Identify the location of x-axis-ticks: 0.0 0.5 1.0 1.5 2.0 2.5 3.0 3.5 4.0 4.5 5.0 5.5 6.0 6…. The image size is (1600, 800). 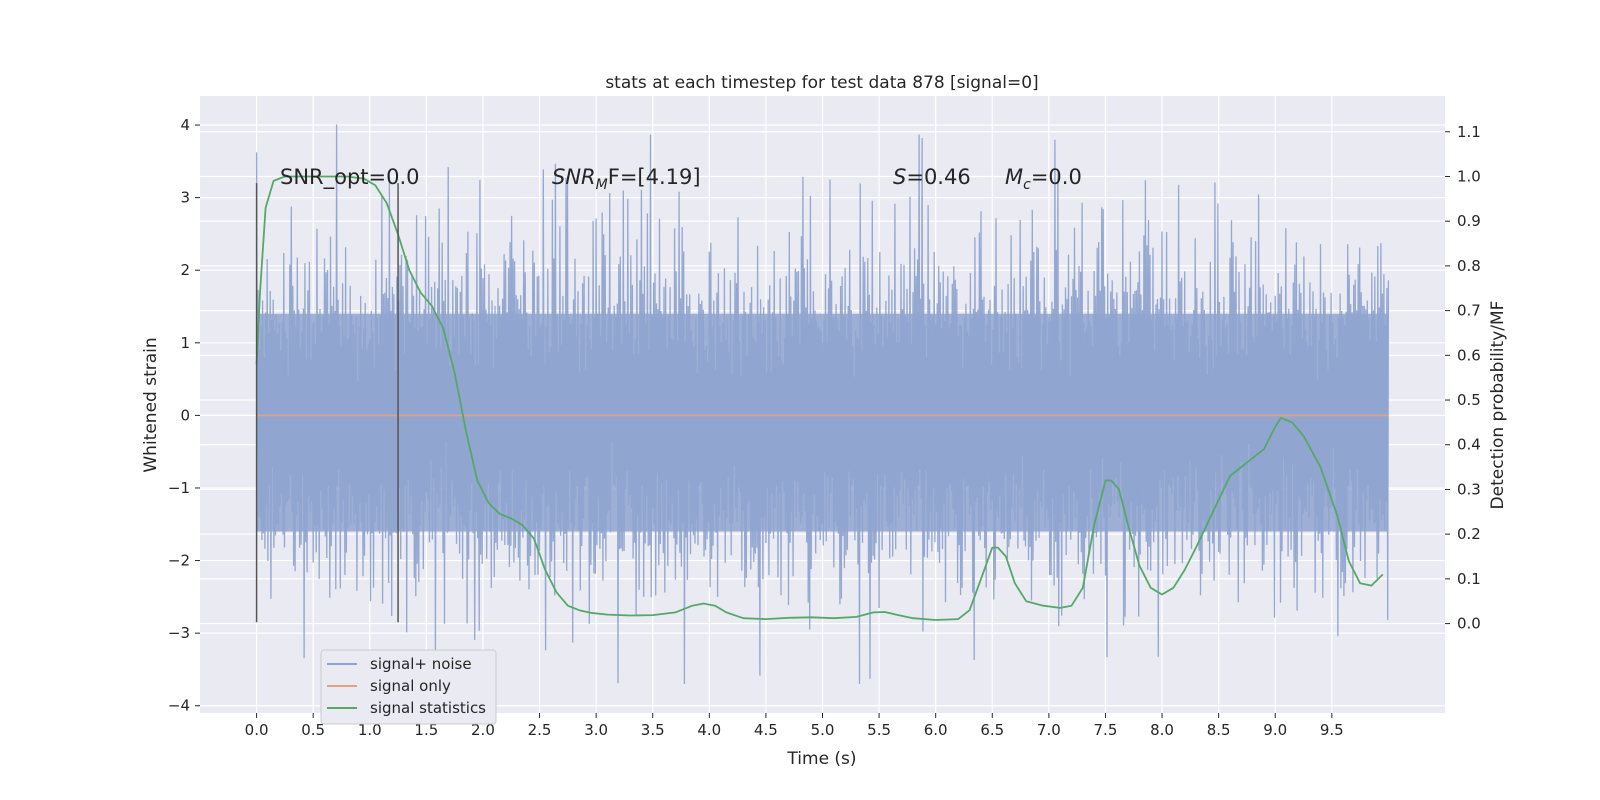
(794, 726).